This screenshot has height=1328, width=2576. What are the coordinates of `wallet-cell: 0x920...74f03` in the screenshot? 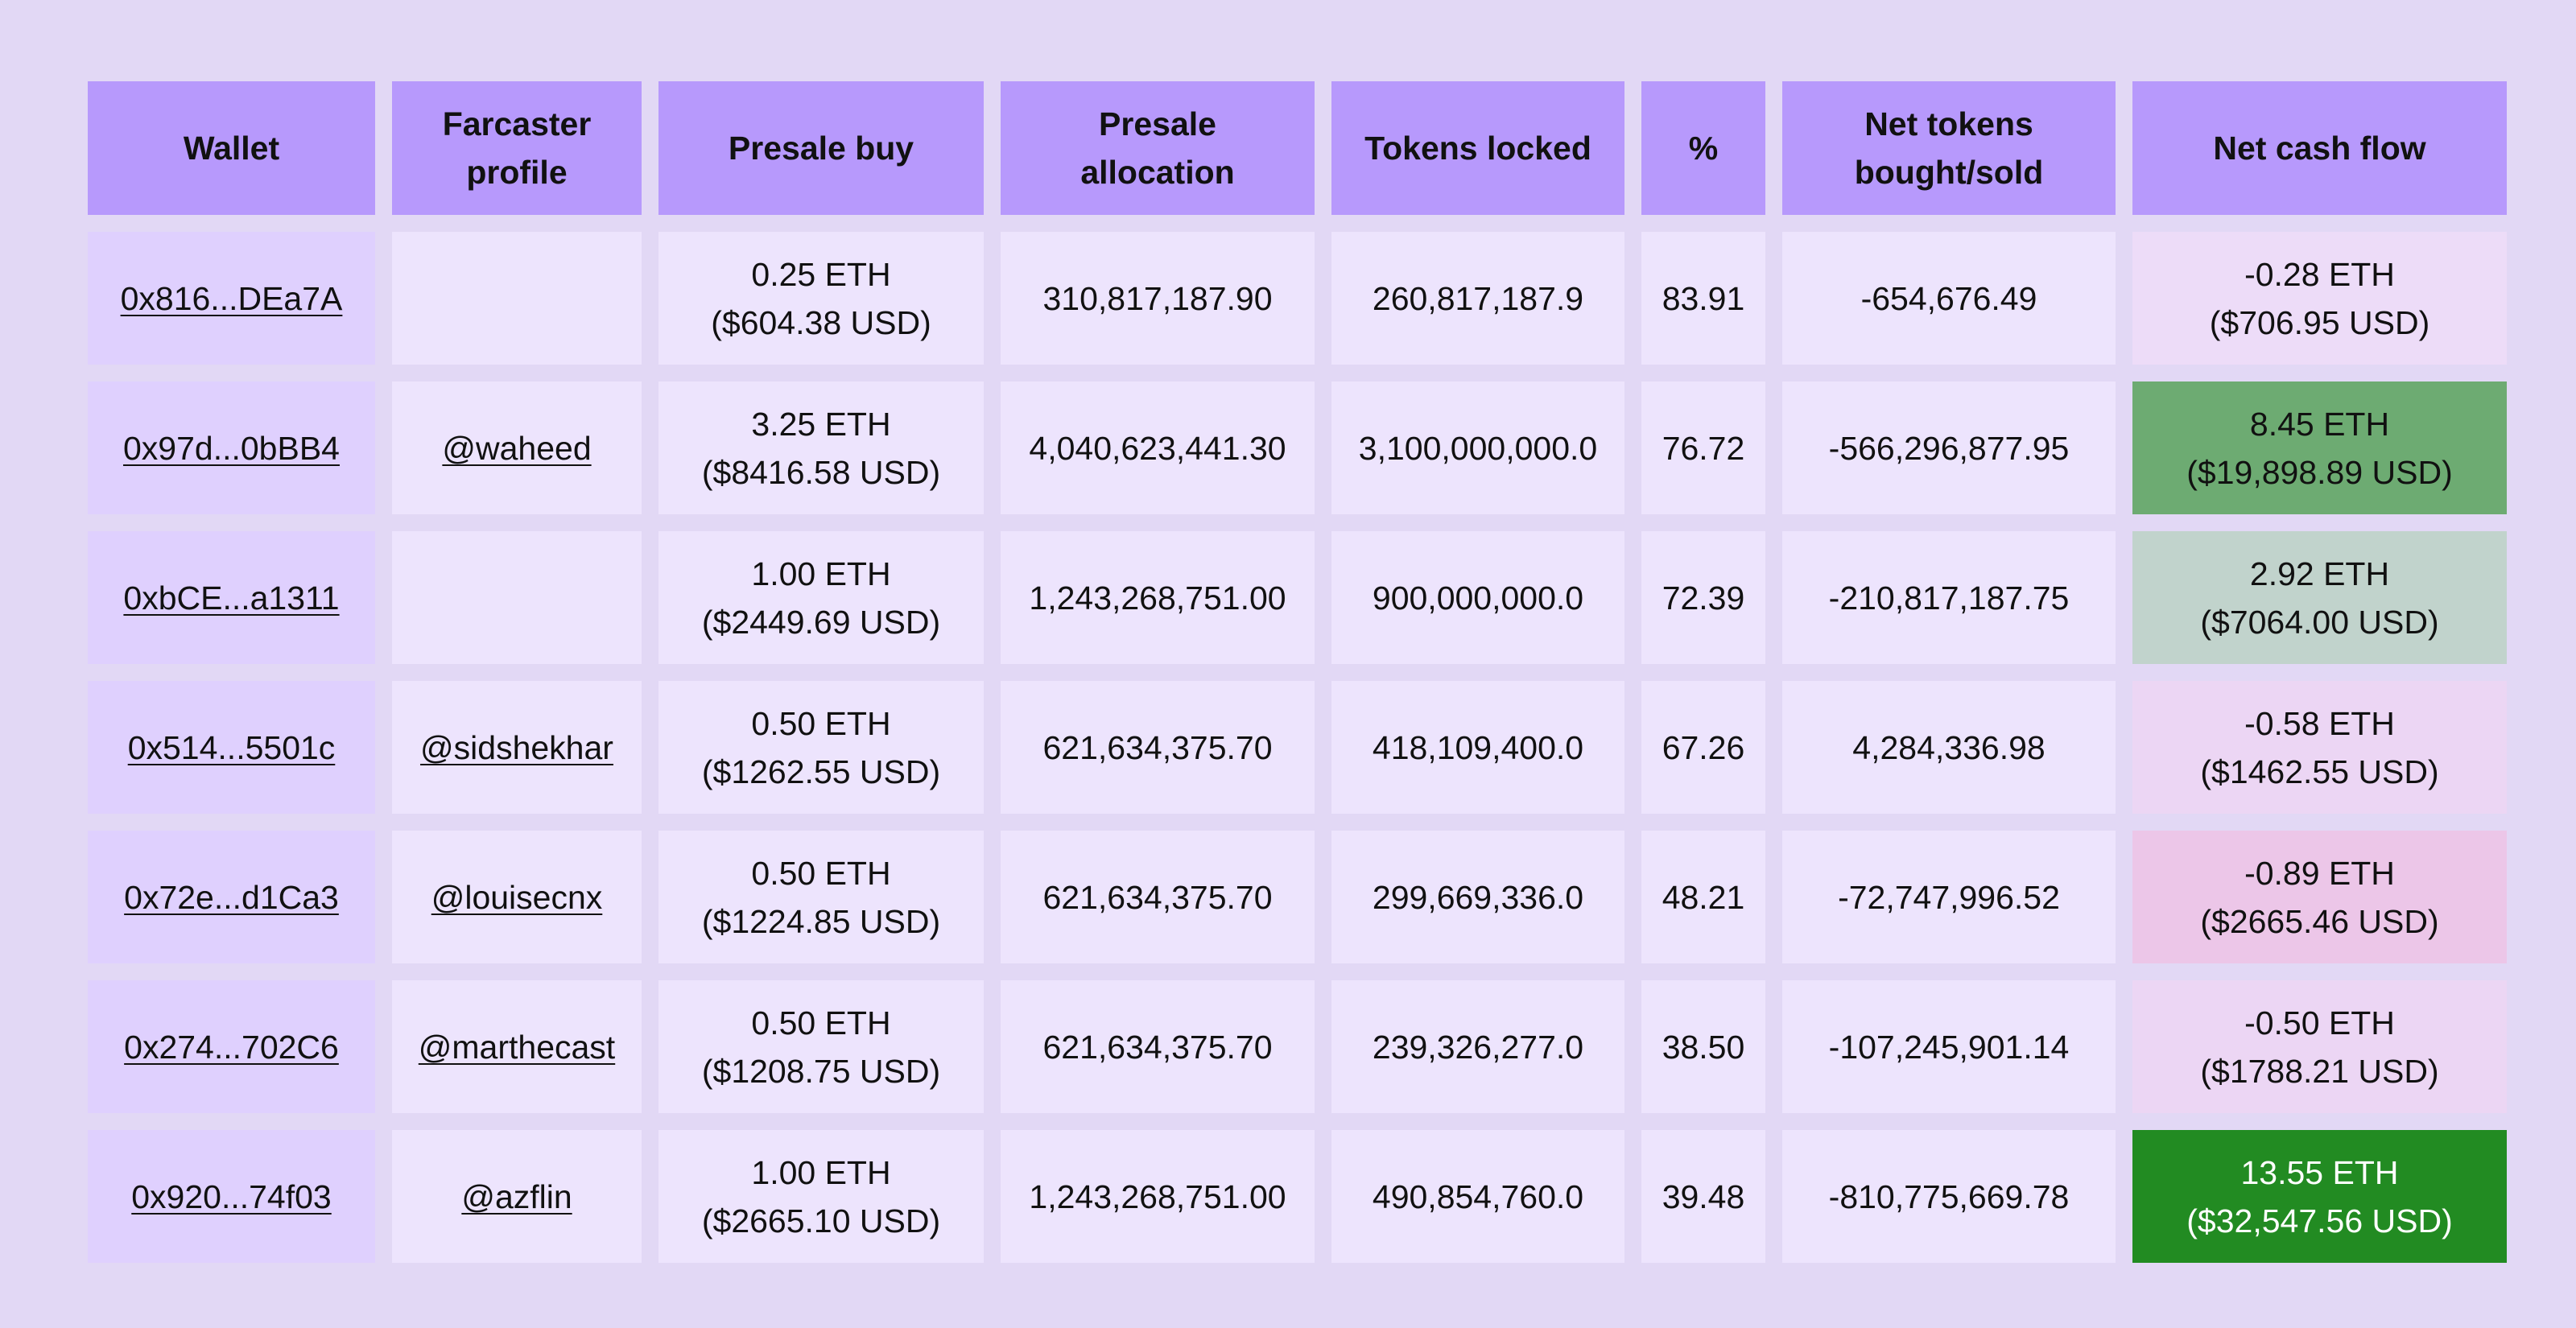 It's located at (231, 1196).